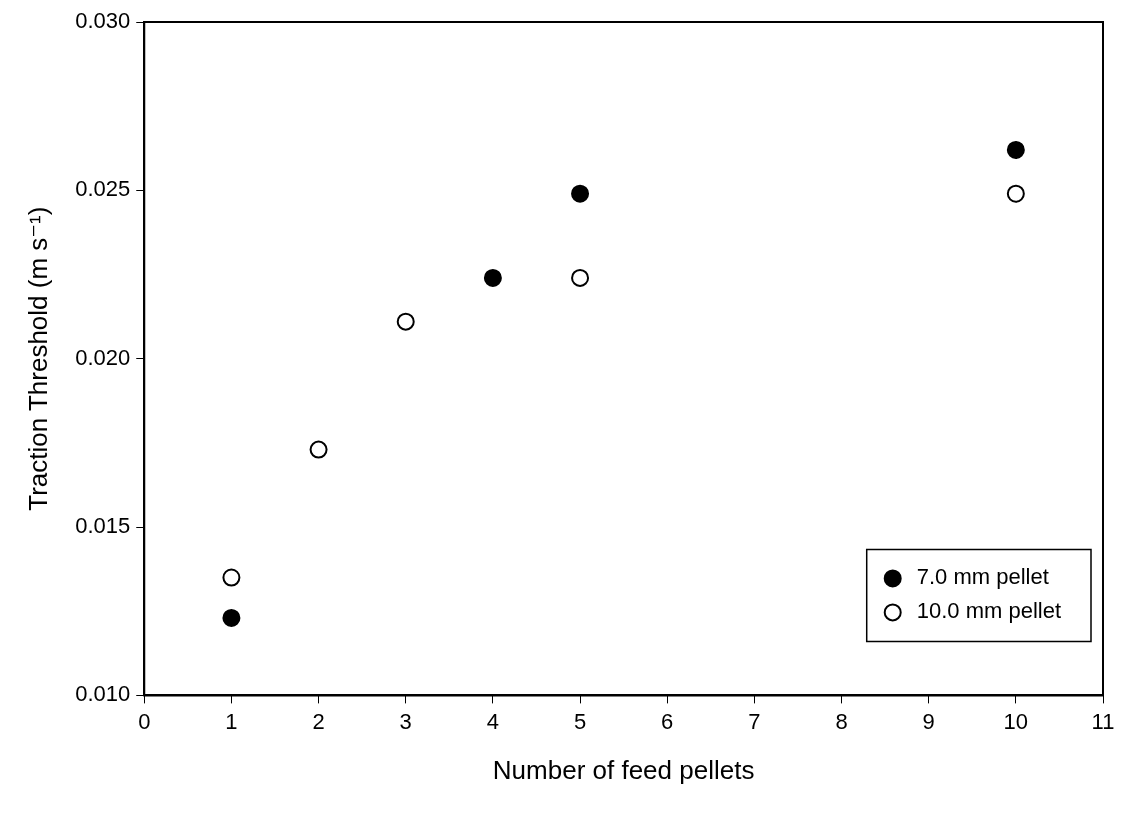 This screenshot has width=1121, height=821. What do you see at coordinates (231, 721) in the screenshot?
I see `x-tick-label: 1` at bounding box center [231, 721].